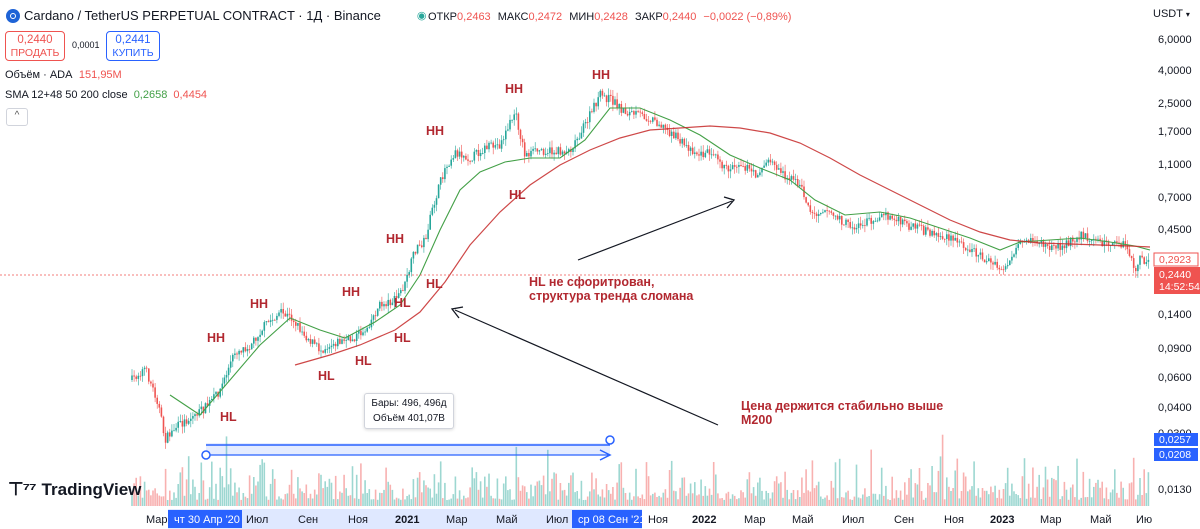 This screenshot has width=1200, height=529. What do you see at coordinates (610, 440) in the screenshot?
I see `range-handle-end` at bounding box center [610, 440].